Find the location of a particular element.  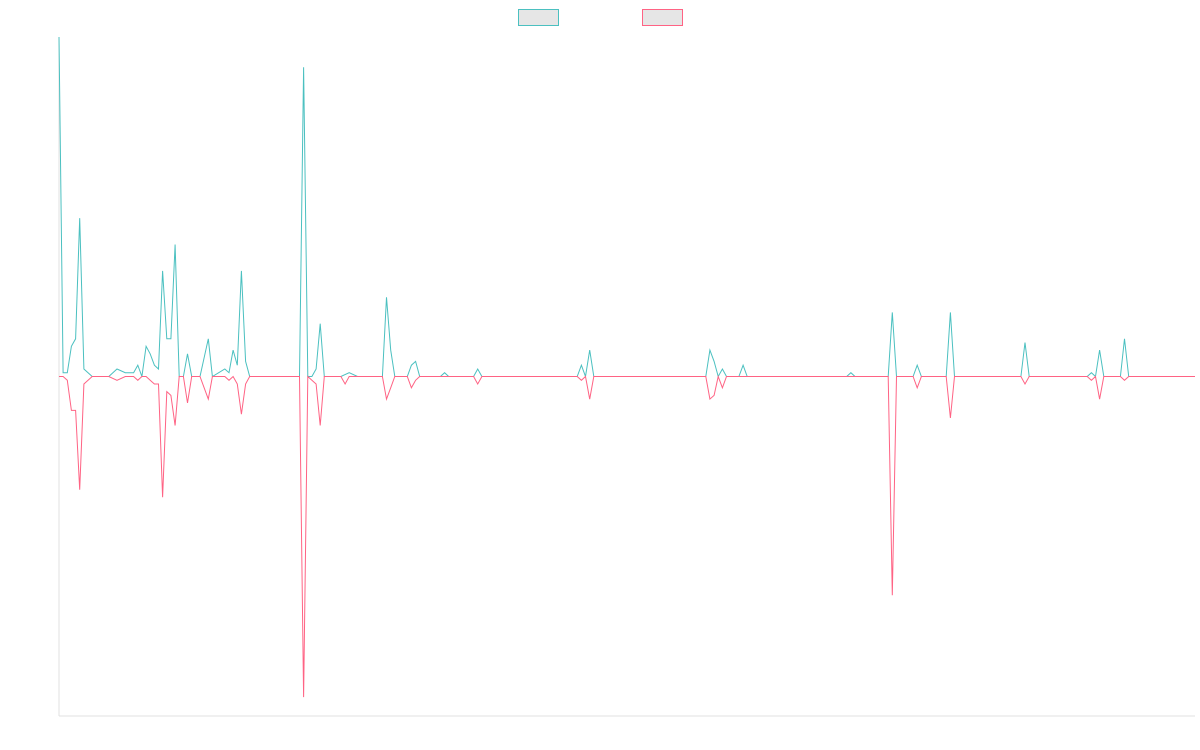

legend-swatch-teal is located at coordinates (538, 17).